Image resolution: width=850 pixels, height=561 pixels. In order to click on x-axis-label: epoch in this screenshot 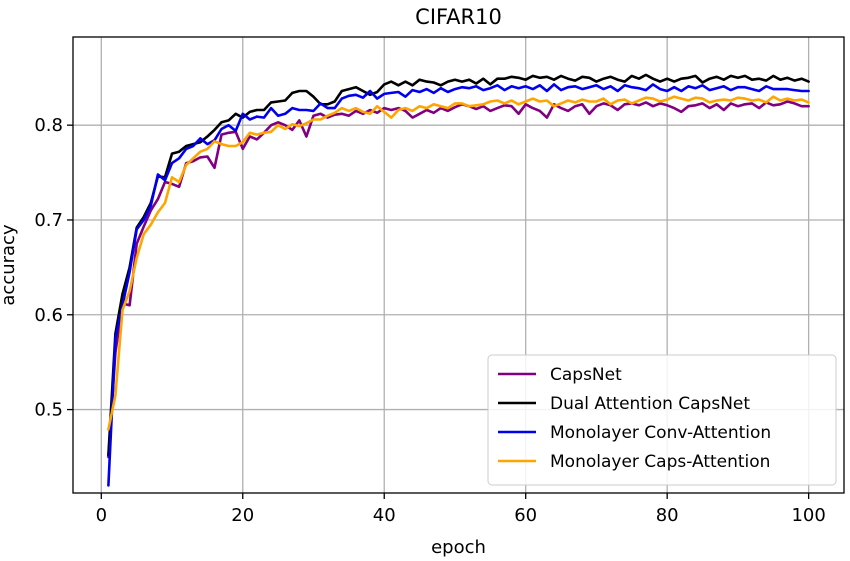, I will do `click(458, 547)`.